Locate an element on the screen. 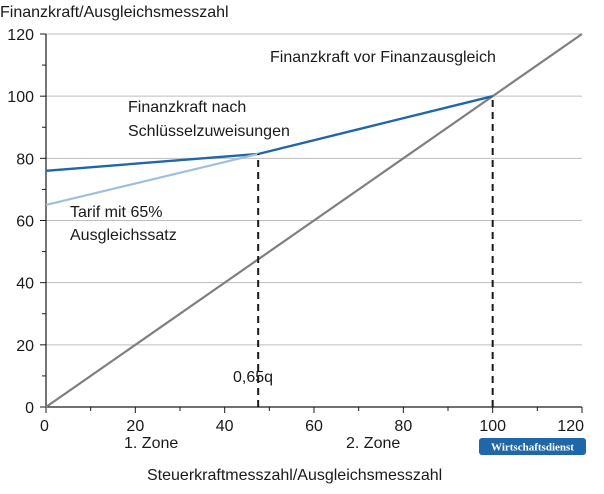  zone-2-label: 2. Zone is located at coordinates (373, 443).